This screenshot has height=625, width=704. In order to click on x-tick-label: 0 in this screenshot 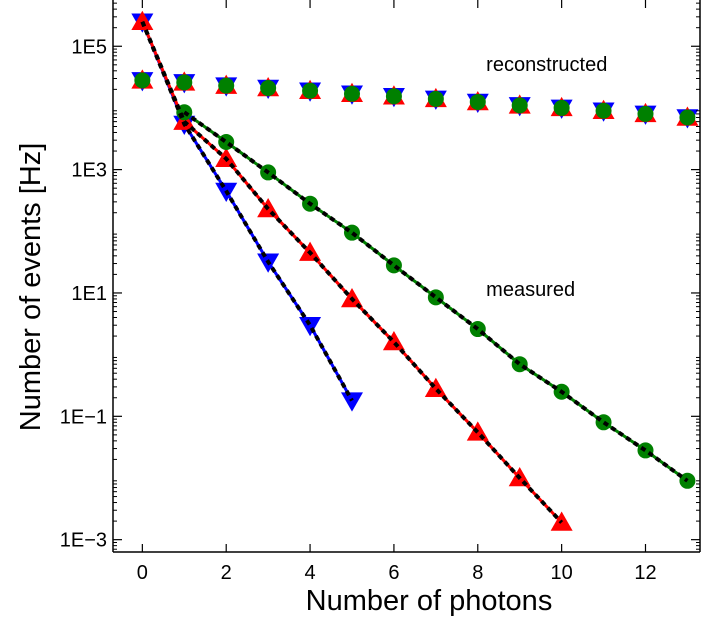, I will do `click(142, 573)`.